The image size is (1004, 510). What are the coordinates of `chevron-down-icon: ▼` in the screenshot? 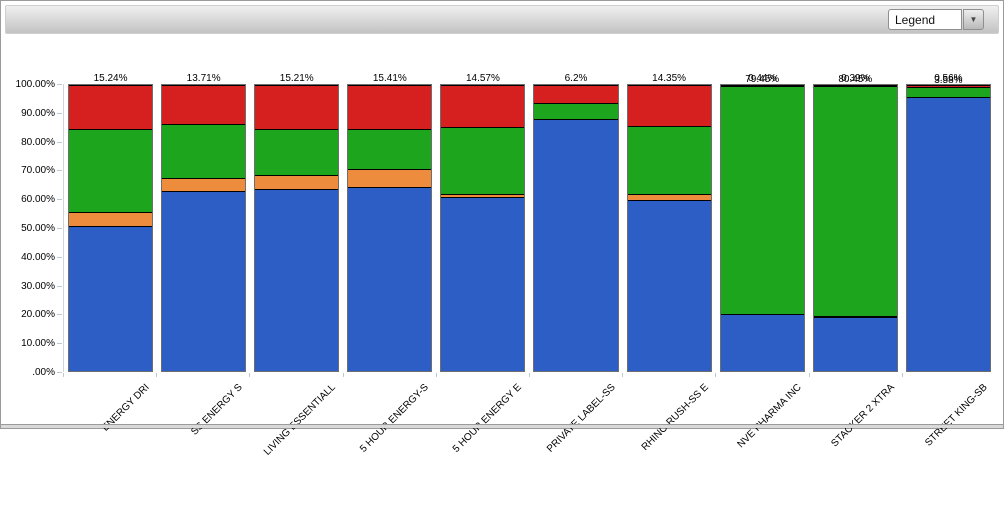 It's located at (973, 19).